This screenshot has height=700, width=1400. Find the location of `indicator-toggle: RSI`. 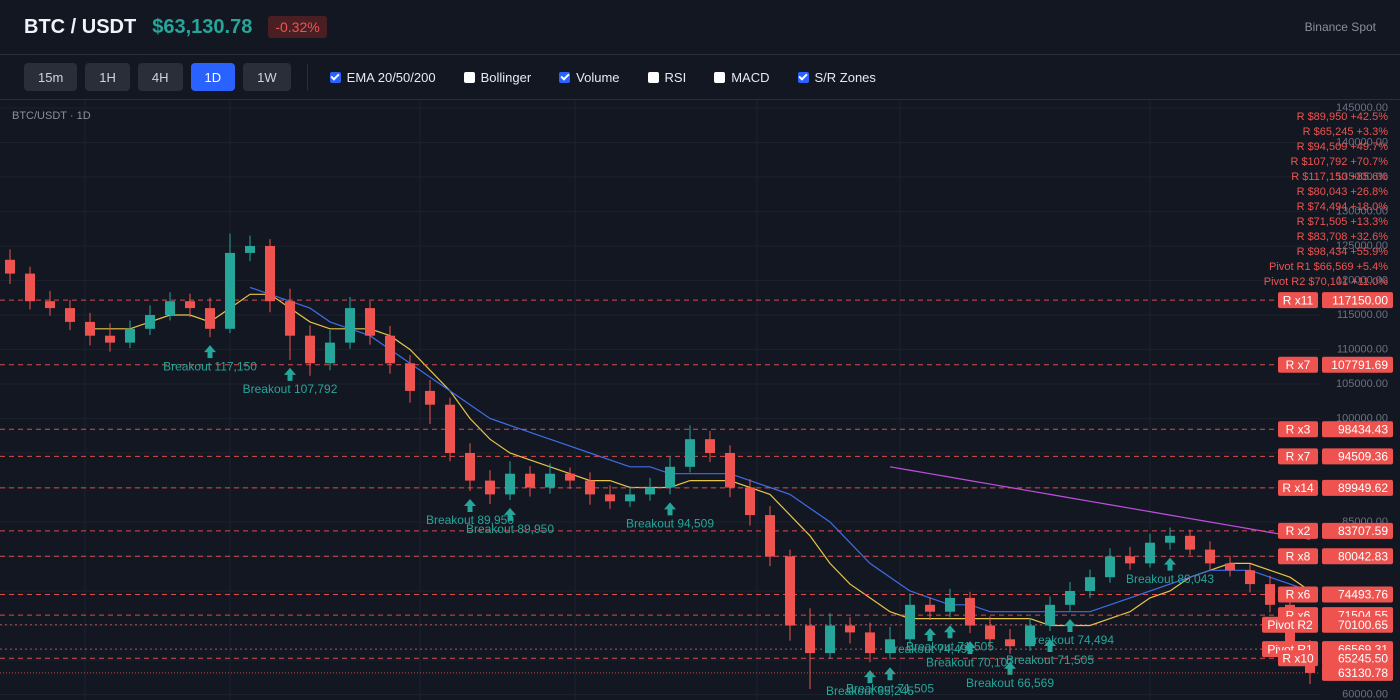

indicator-toggle: RSI is located at coordinates (667, 77).